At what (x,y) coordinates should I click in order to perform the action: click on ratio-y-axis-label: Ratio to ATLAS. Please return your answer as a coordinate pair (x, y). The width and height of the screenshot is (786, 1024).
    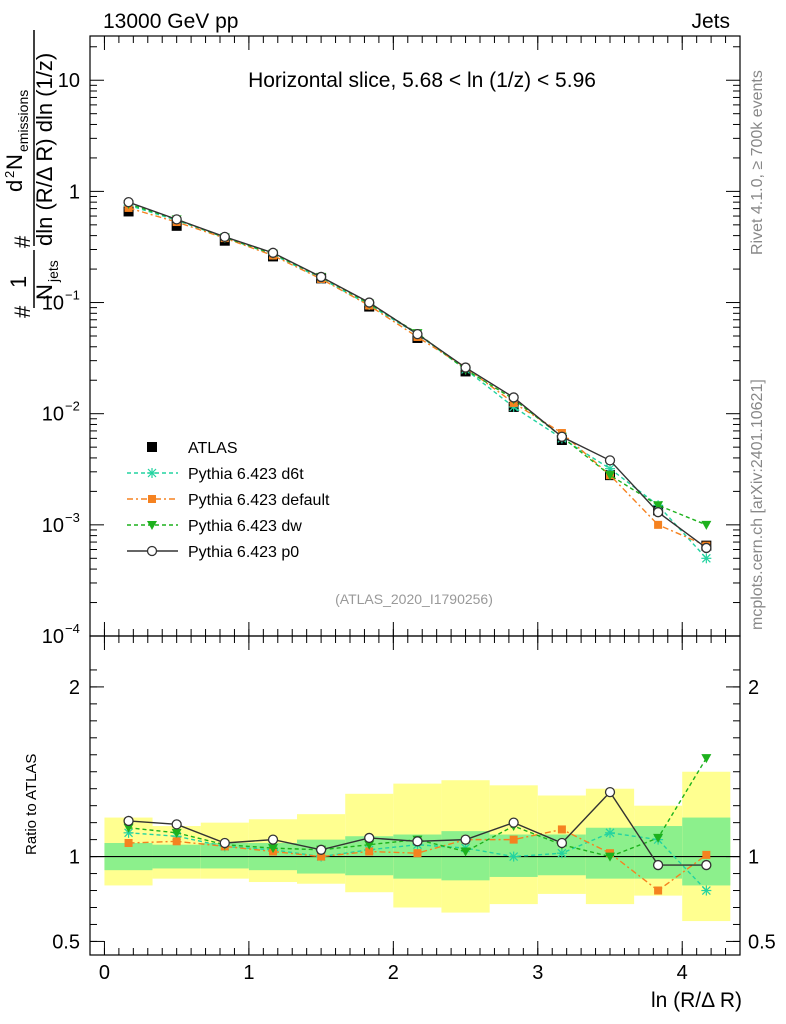
    Looking at the image, I should click on (31, 804).